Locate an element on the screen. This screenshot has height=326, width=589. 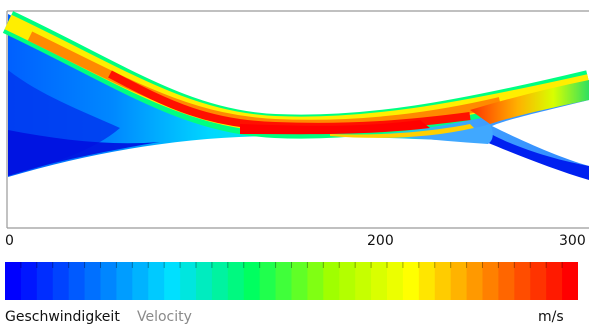
scale-tick-min: 0 is located at coordinates (9, 241).